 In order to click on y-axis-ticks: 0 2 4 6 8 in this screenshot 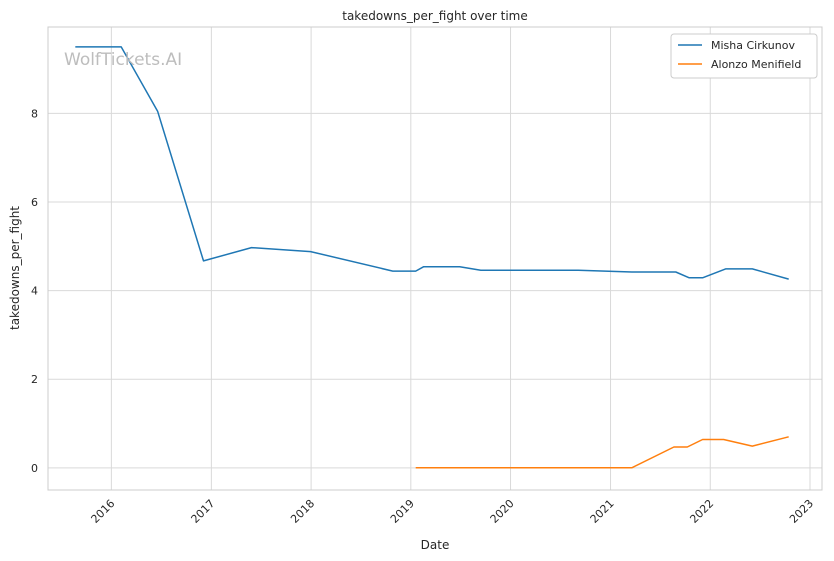, I will do `click(34, 290)`.